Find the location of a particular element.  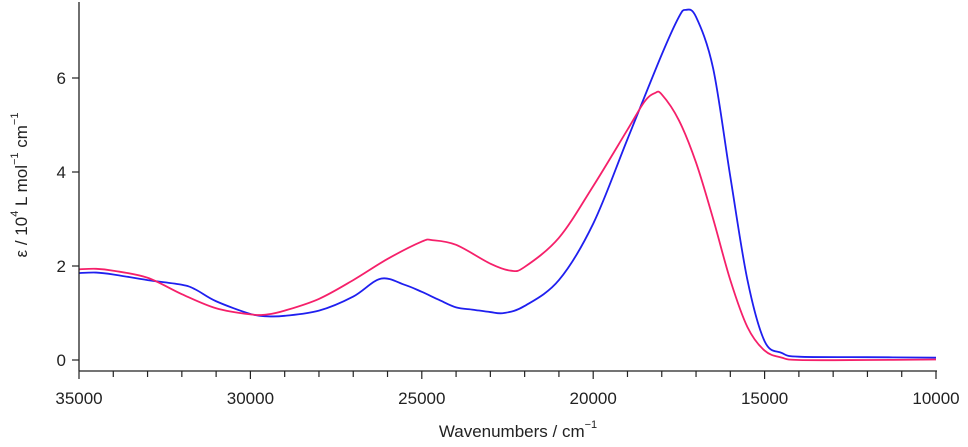

y-tick-label: 0 is located at coordinates (61, 360).